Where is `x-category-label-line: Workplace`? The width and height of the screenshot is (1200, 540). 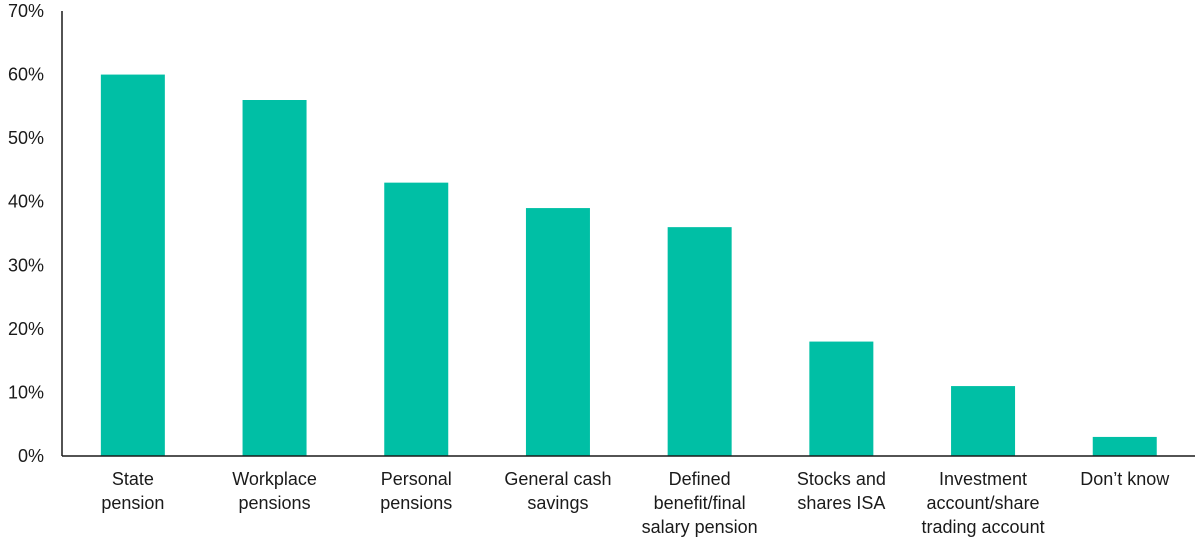 x-category-label-line: Workplace is located at coordinates (274, 479).